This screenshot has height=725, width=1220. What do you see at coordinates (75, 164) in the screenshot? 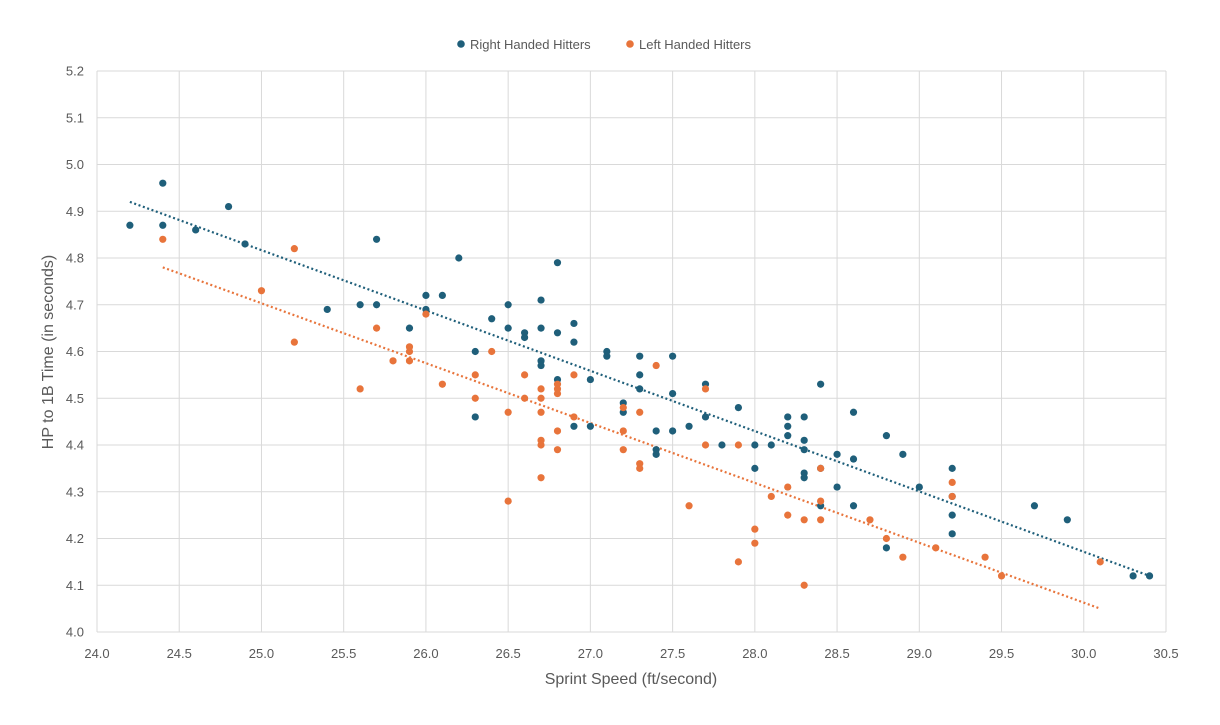
I see `y-tick-label: 5.0` at bounding box center [75, 164].